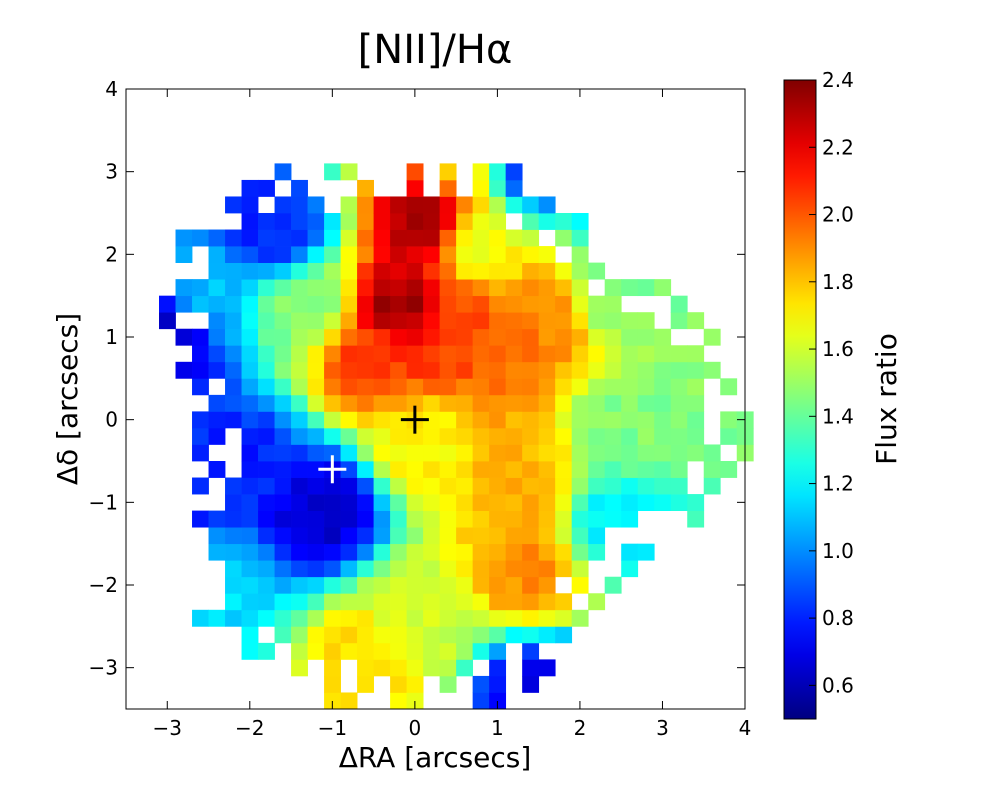  Describe the element at coordinates (838, 147) in the screenshot. I see `colorbar-tick-label: 2.2` at that location.